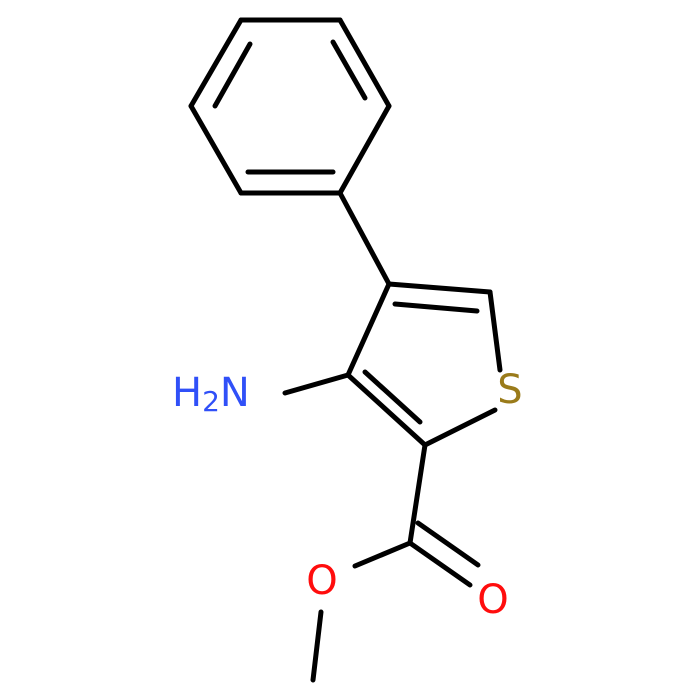 This screenshot has height=700, width=700. Describe the element at coordinates (492, 600) in the screenshot. I see `carbonyl-oxygen-label: O` at that location.